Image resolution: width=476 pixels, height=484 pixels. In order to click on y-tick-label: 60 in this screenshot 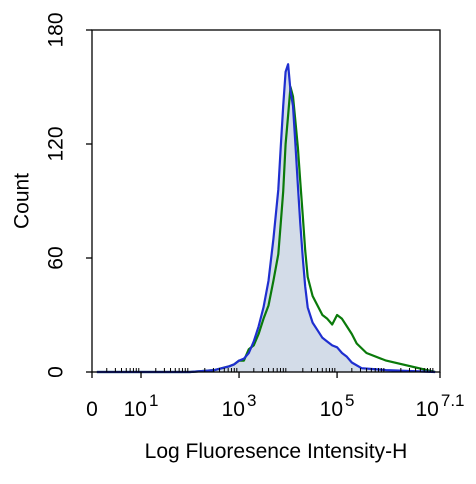, I will do `click(56, 257)`.